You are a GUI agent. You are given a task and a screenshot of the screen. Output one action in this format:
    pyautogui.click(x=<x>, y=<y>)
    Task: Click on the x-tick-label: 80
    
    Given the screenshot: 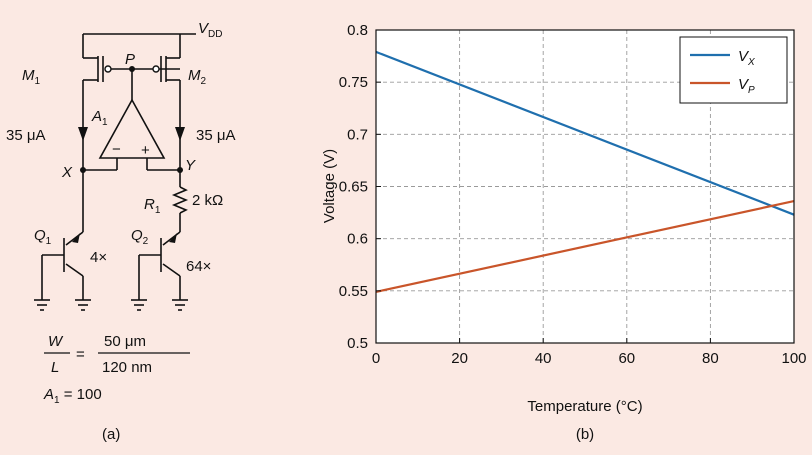 What is the action you would take?
    pyautogui.click(x=710, y=358)
    